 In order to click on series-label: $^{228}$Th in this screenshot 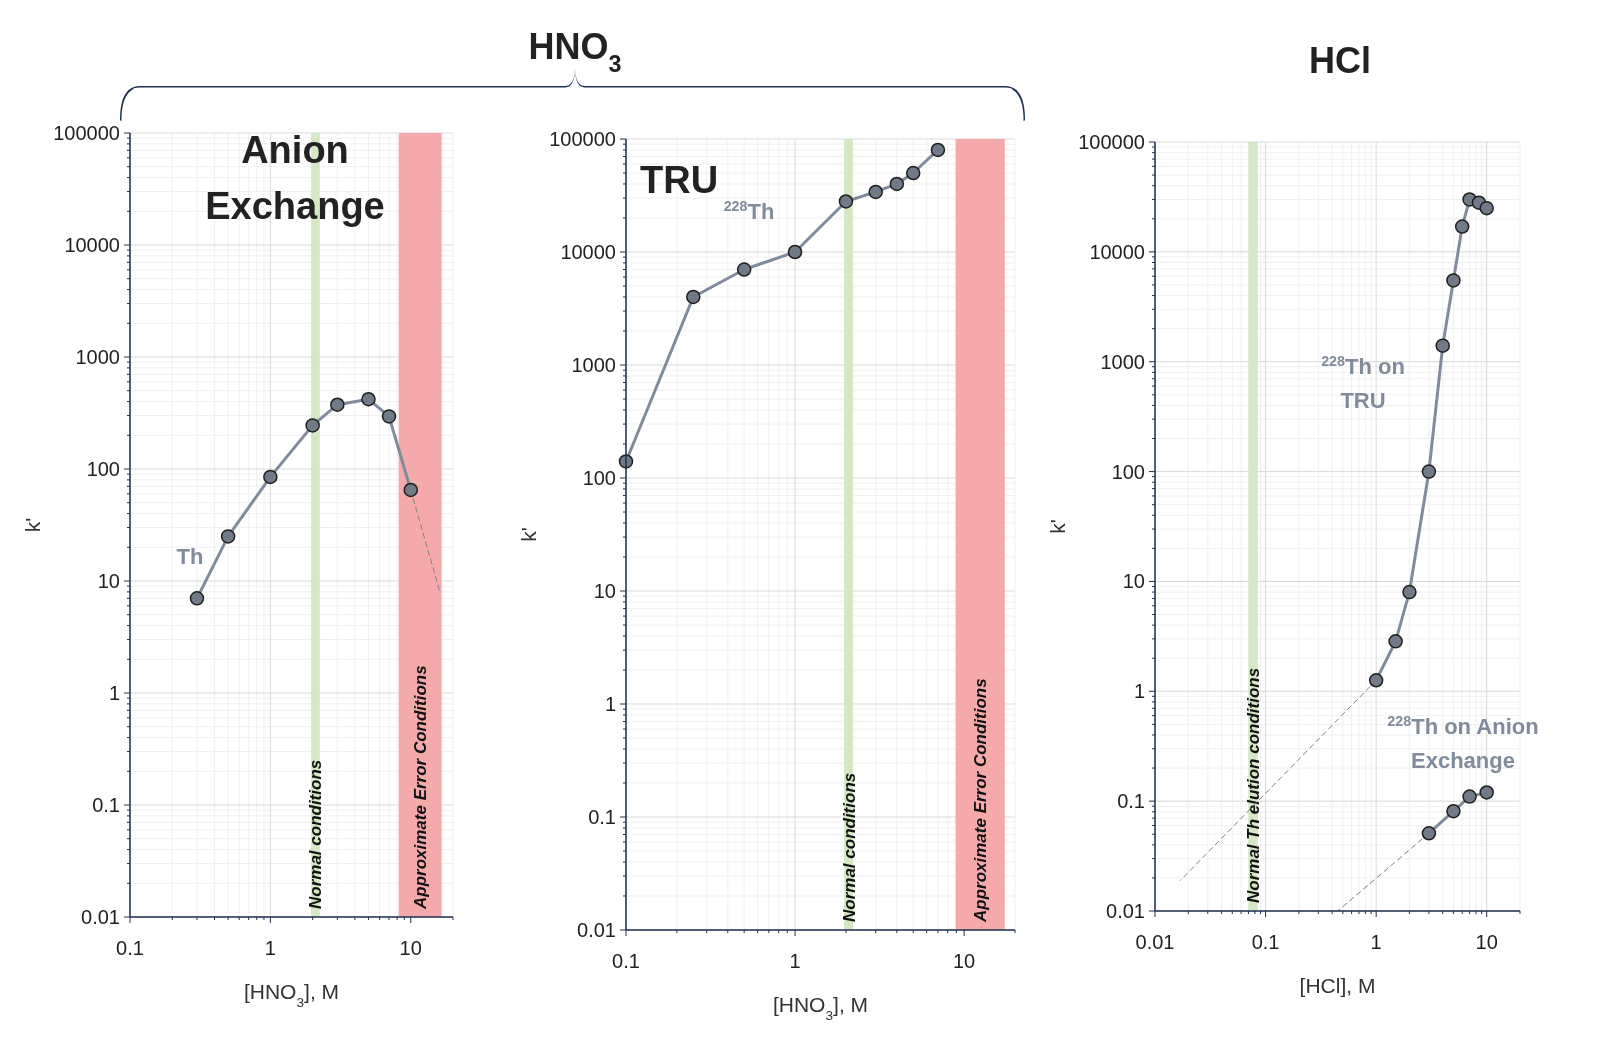, I will do `click(749, 210)`.